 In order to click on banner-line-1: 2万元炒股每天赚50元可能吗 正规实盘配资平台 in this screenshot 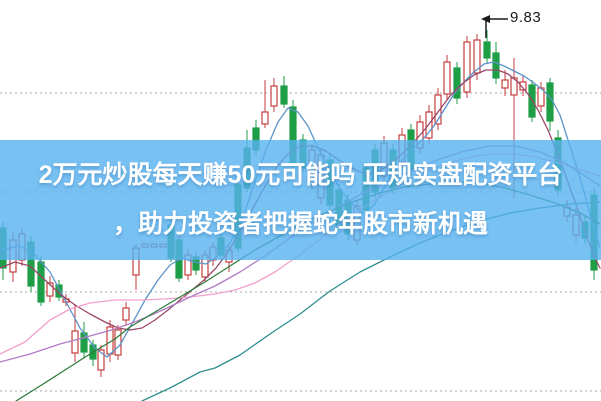, I will do `click(300, 175)`.